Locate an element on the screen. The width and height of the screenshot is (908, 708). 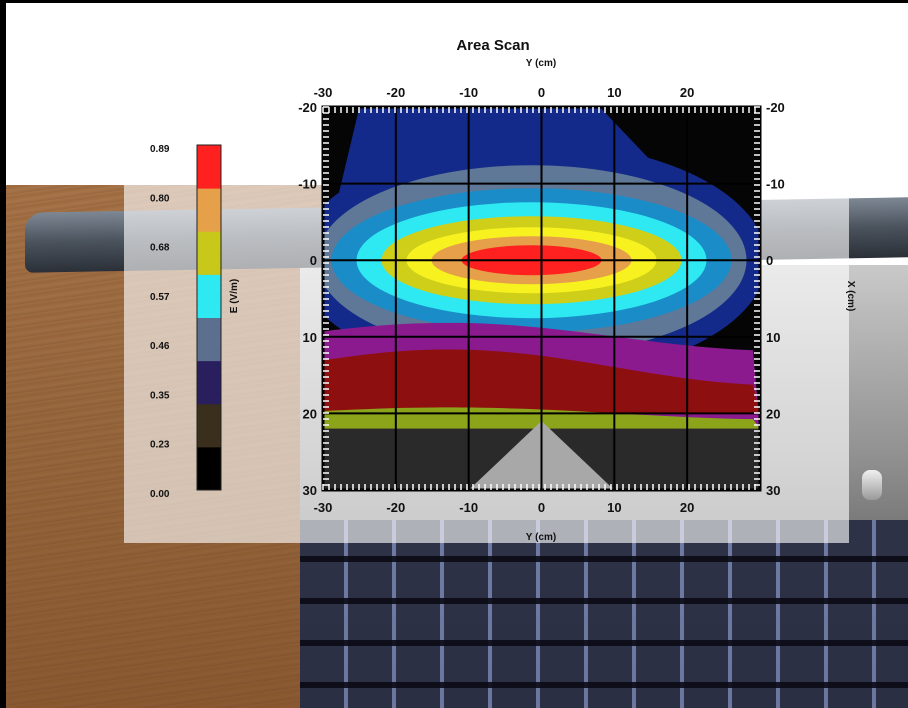
y-tick-labels-left: -20 -10 0 10 20 30 is located at coordinates (307, 299).